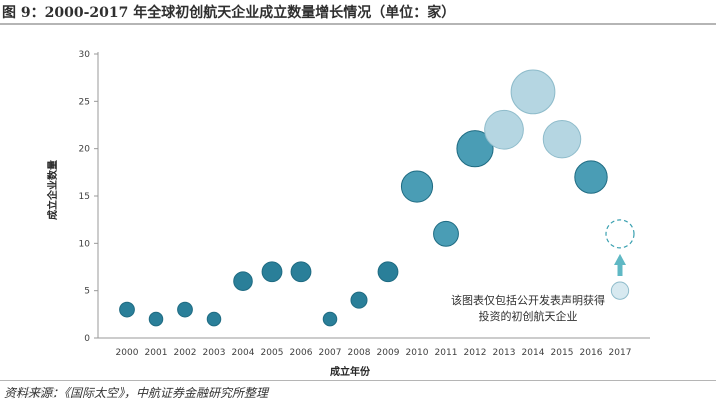  Describe the element at coordinates (359, 300) in the screenshot. I see `bubble-2008` at that location.